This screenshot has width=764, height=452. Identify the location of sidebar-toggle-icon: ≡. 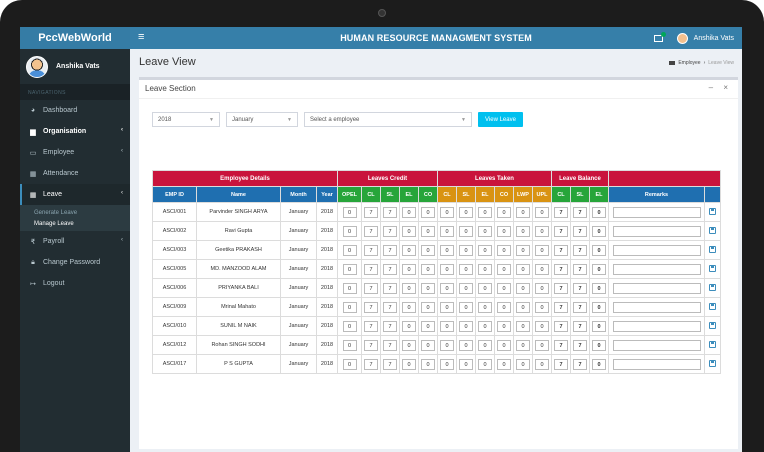
(141, 37).